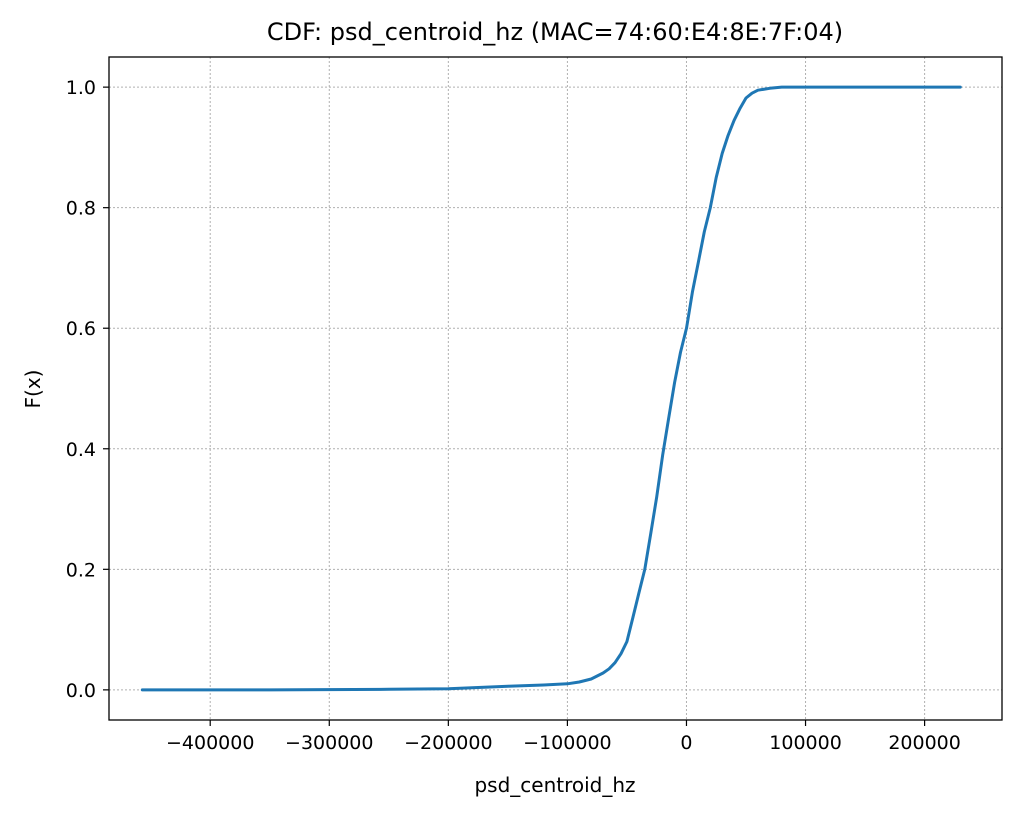 The image size is (1020, 815). Describe the element at coordinates (924, 743) in the screenshot. I see `x-tick-label: 200000` at that location.